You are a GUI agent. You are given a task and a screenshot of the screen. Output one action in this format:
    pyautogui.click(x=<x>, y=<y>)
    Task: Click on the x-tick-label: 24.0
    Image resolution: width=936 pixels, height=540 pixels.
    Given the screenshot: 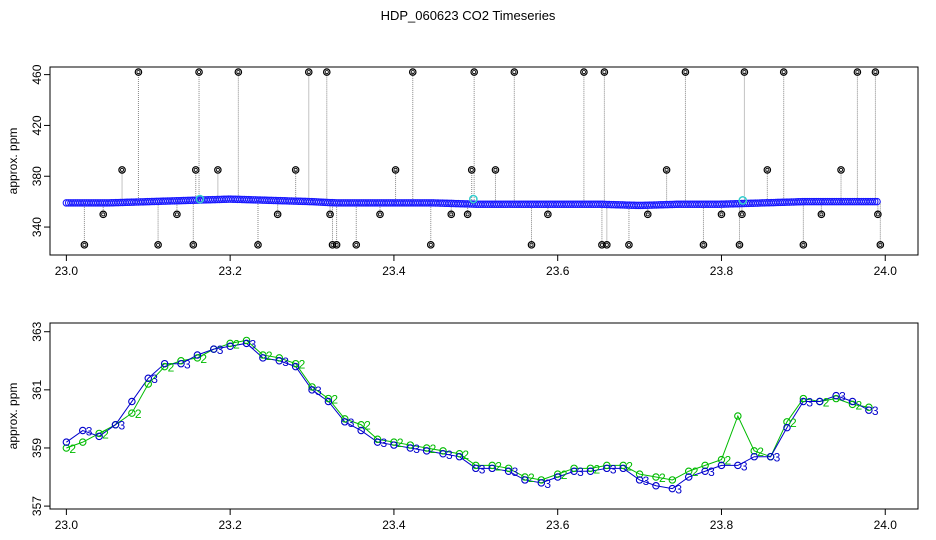 What is the action you would take?
    pyautogui.click(x=886, y=271)
    